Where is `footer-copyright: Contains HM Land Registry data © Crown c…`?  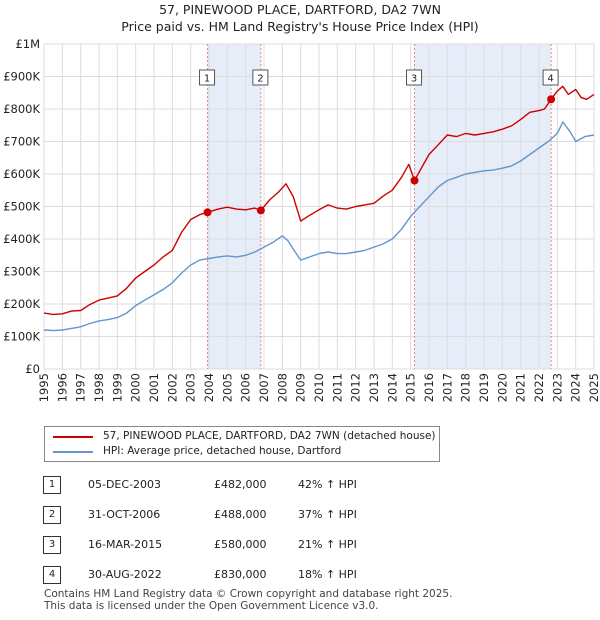
footer-copyright: Contains HM Land Registry data © Crown c… is located at coordinates (248, 594).